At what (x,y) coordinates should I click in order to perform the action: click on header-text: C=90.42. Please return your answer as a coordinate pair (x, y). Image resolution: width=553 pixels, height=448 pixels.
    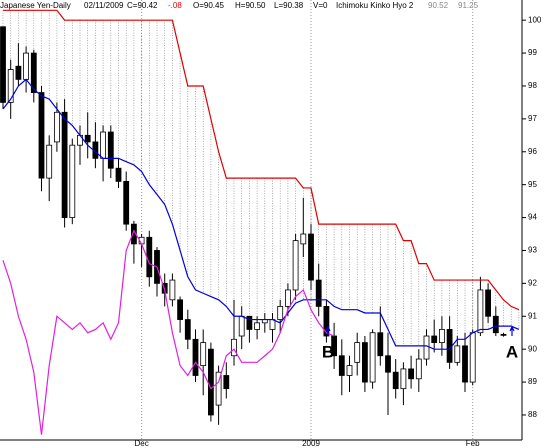
    Looking at the image, I should click on (142, 5).